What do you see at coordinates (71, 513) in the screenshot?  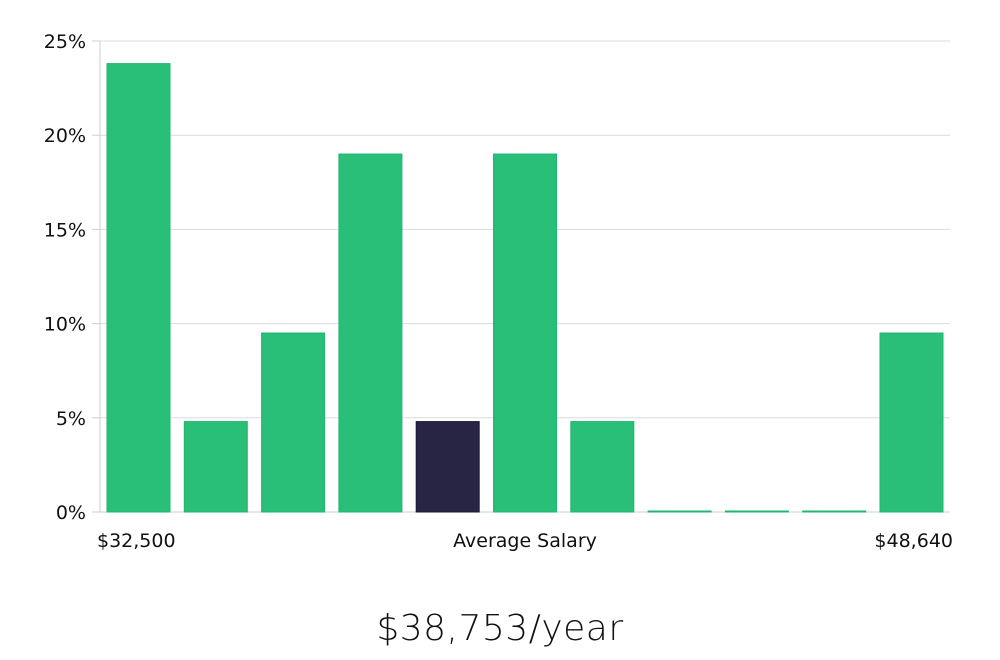 I see `y-tick-label: 0%` at bounding box center [71, 513].